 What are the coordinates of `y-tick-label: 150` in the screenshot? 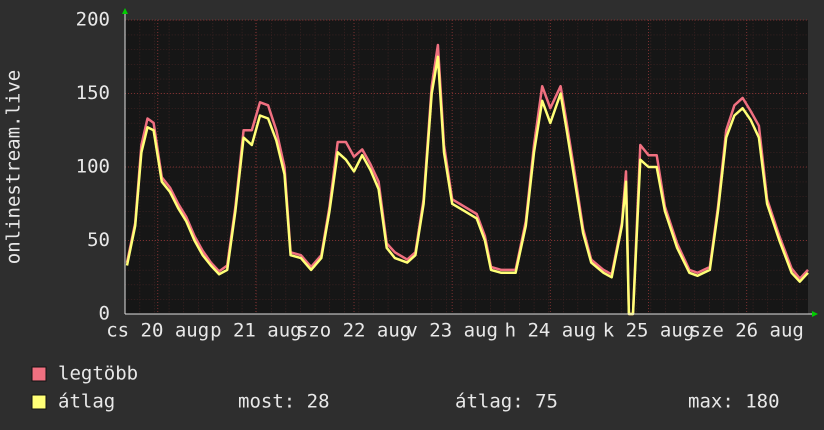 It's located at (93, 93).